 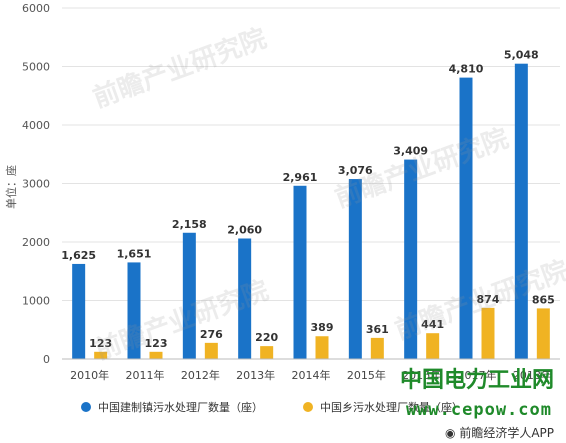 I want to click on brand-credit: ◉ 前瞻经济学人APP, so click(x=499, y=432).